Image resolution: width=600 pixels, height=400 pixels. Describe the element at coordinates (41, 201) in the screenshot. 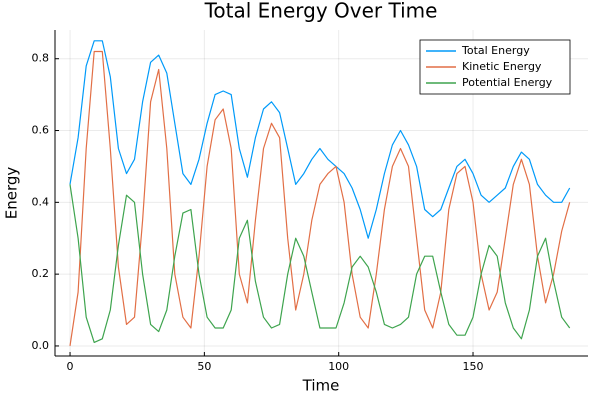

I see `y-tick-label: 0.4` at that location.